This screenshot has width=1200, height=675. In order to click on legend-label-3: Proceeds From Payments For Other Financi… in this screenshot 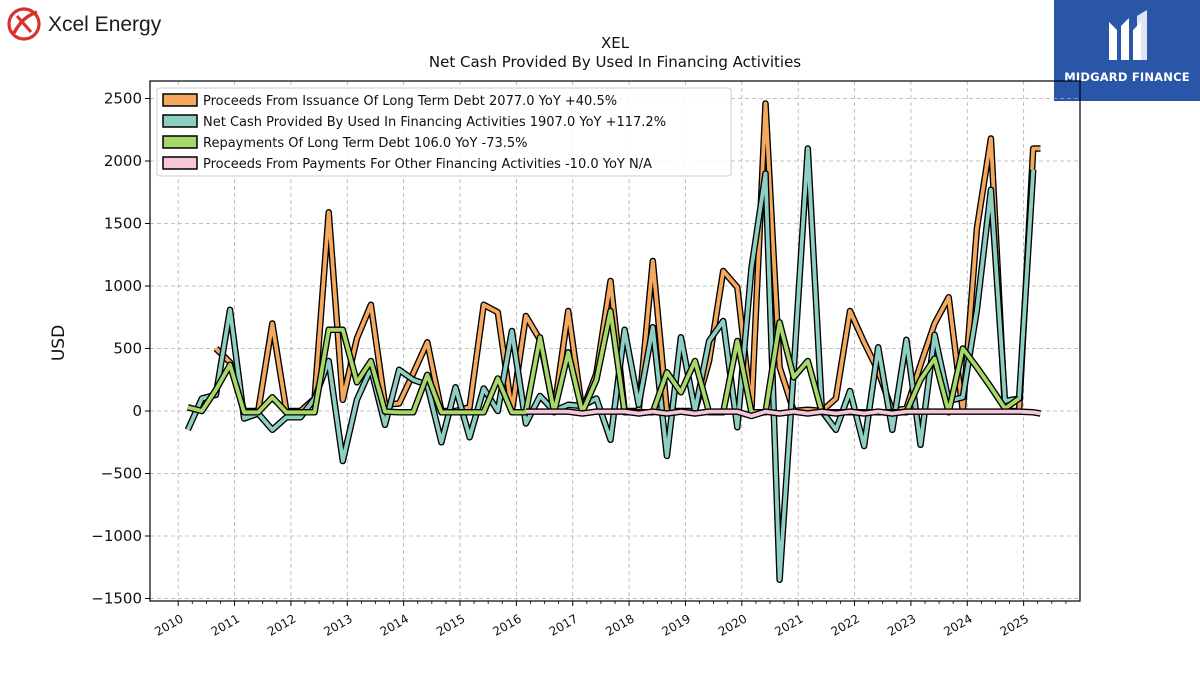, I will do `click(427, 164)`.